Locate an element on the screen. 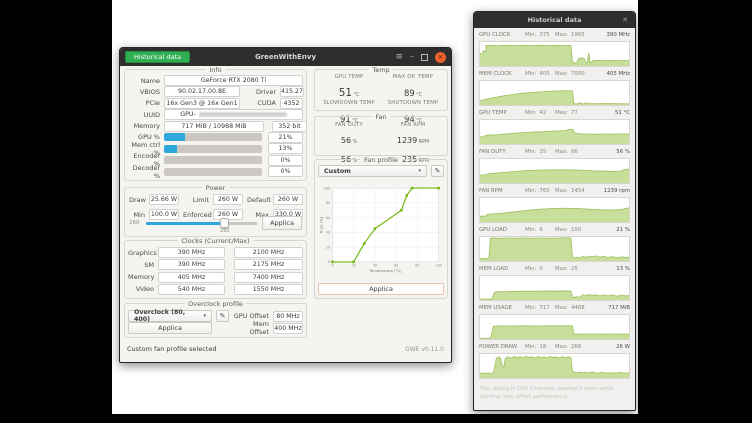 This screenshot has height=423, width=752. metric-max: Max: 266 is located at coordinates (568, 347).